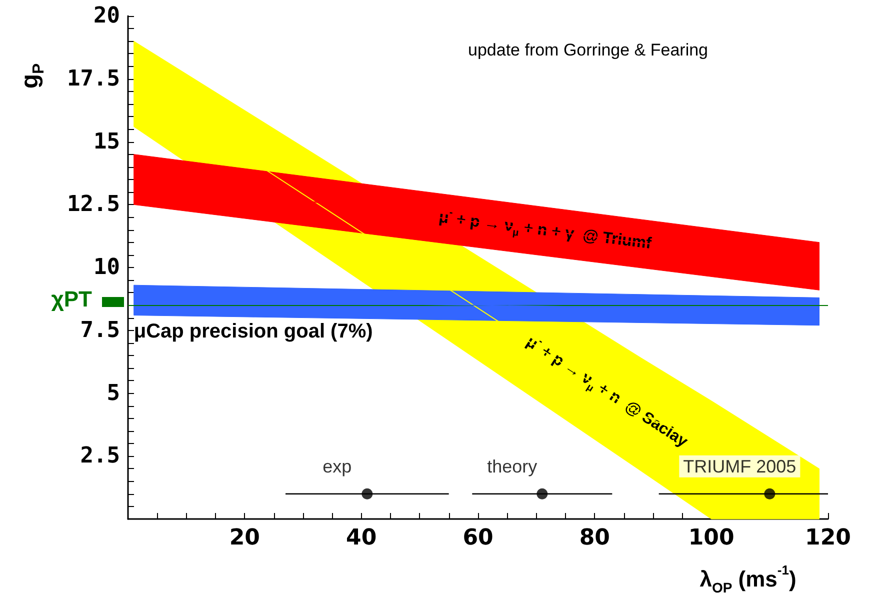  Describe the element at coordinates (100, 456) in the screenshot. I see `y-tick-label: 2.5` at that location.